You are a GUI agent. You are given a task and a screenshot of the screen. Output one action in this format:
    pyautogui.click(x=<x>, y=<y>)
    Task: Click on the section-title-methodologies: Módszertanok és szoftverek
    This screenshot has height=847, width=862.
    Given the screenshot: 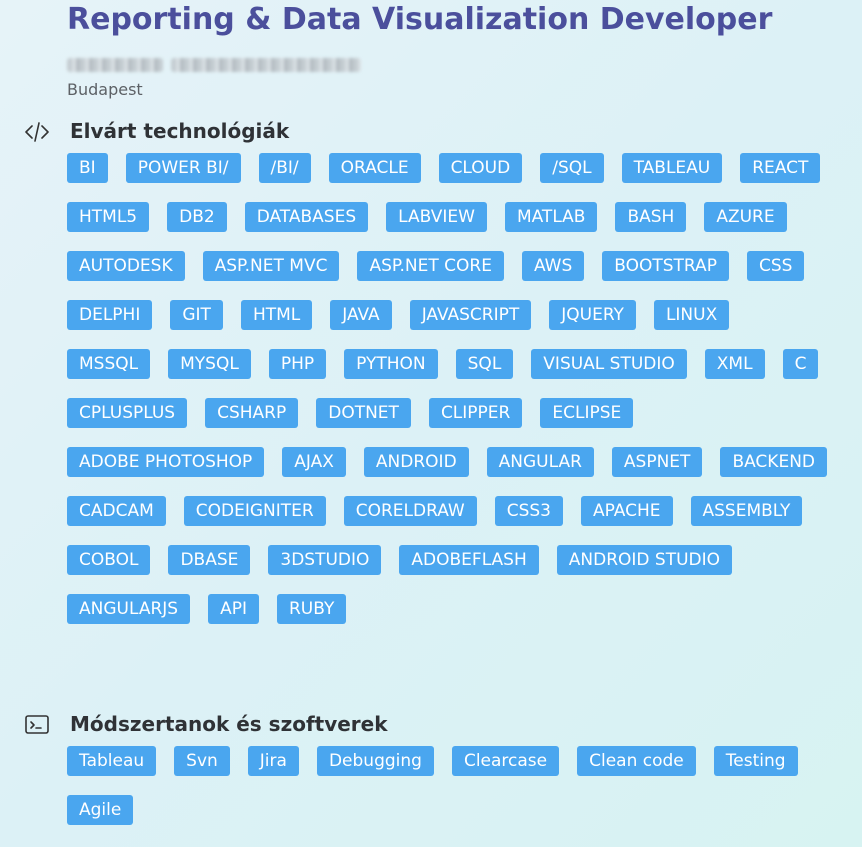 What is the action you would take?
    pyautogui.click(x=229, y=724)
    